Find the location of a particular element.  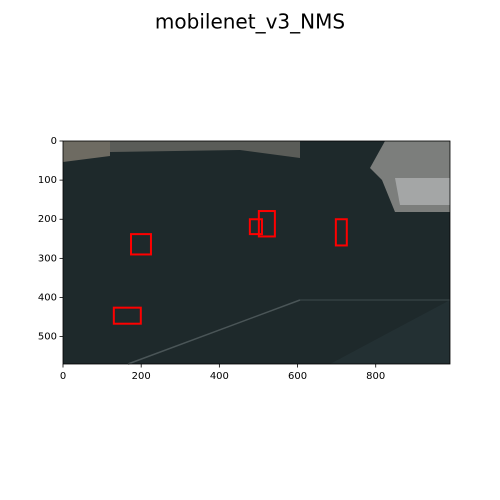

chart-title: mobilenet_v3_NMS is located at coordinates (250, 22).